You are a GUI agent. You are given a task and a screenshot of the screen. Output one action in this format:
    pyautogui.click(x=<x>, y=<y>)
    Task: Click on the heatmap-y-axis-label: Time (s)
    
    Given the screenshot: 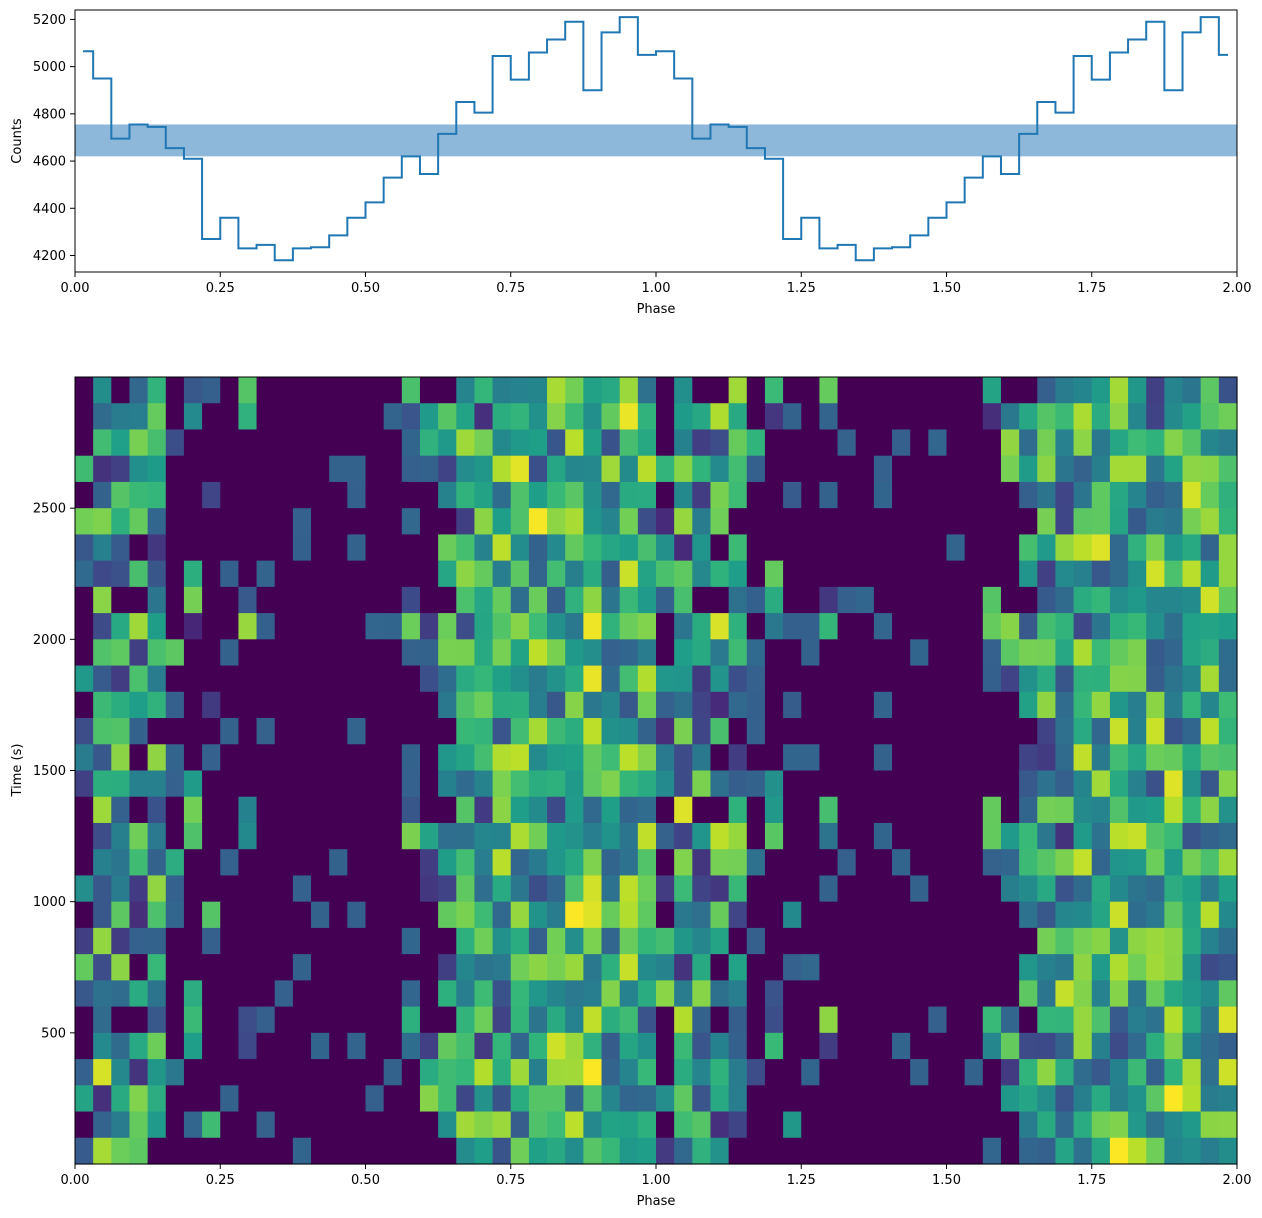 What is the action you would take?
    pyautogui.click(x=17, y=771)
    